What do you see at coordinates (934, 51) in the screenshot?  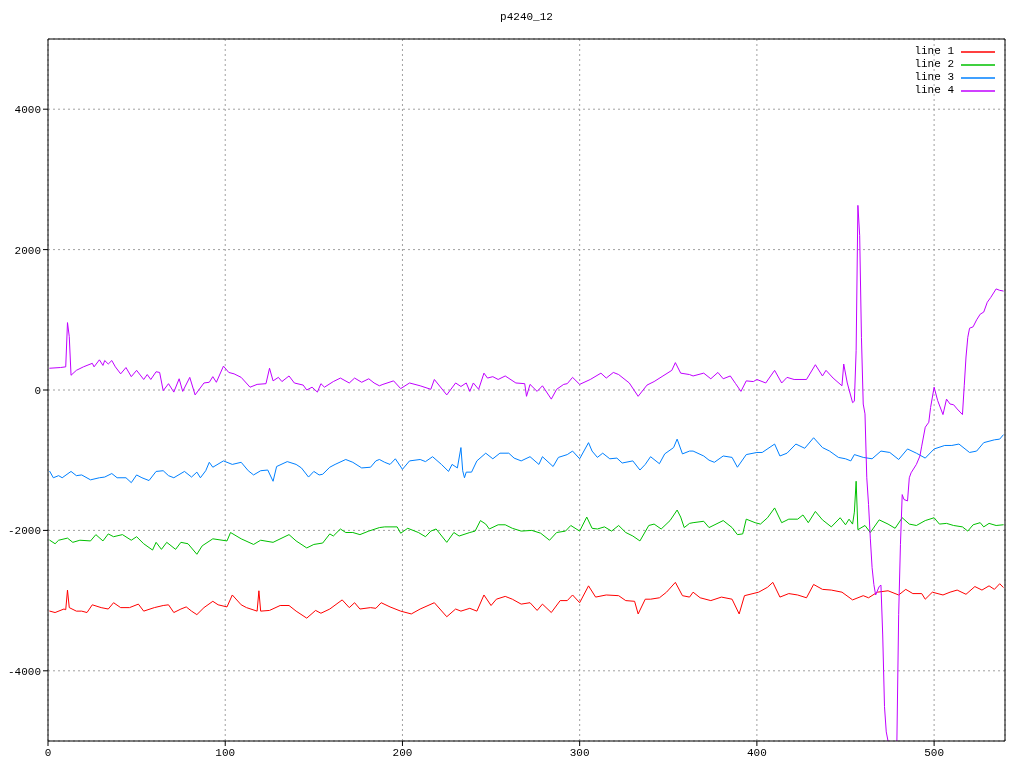 I see `legend-label: line 1` at bounding box center [934, 51].